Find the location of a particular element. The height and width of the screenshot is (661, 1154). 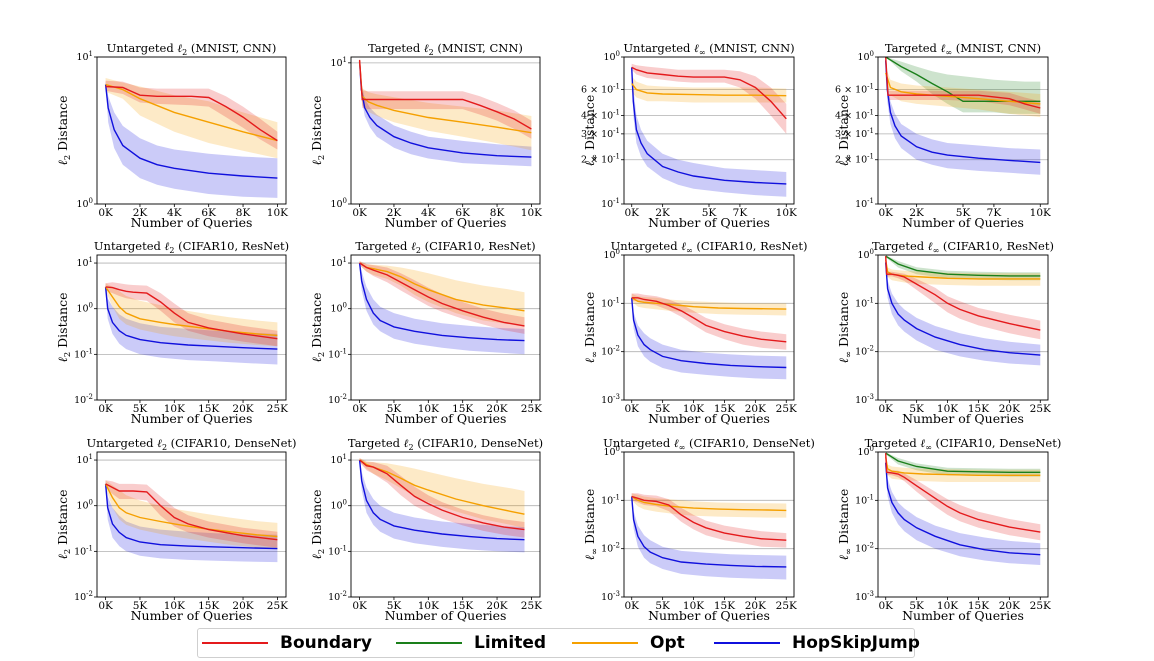

chart-3-line-hopskipjump is located at coordinates (709, 126).